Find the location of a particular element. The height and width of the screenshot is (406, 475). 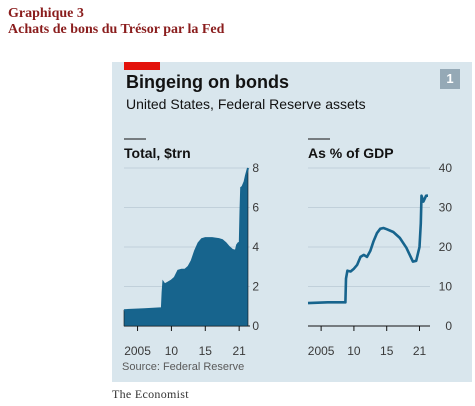

chart1-area-outline is located at coordinates (186, 239).